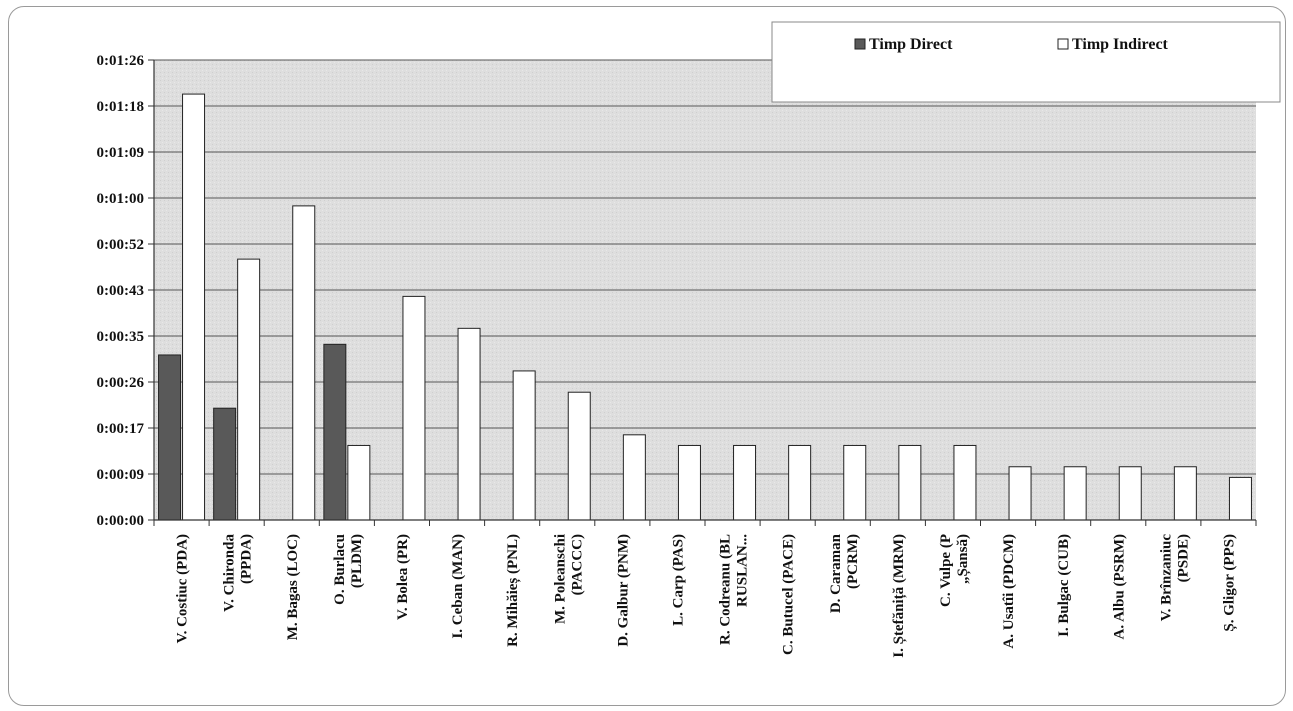 The height and width of the screenshot is (711, 1293). Describe the element at coordinates (911, 44) in the screenshot. I see `legend-label-timp-direct: Timp Direct` at that location.